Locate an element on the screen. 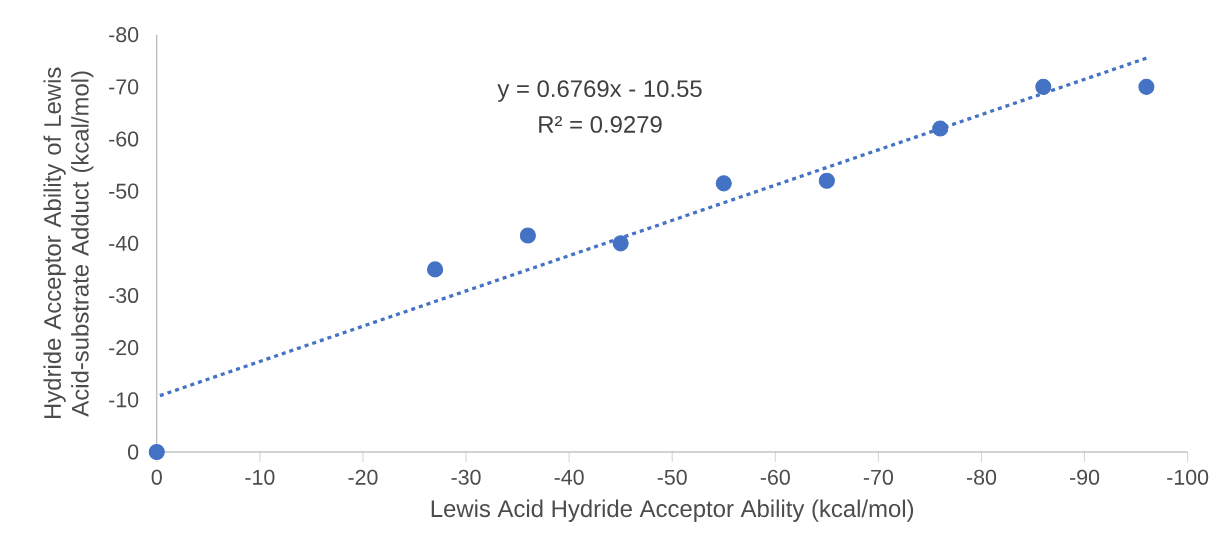 The image size is (1217, 542). annotation: y = 0.6769x - 10.55 is located at coordinates (599, 91).